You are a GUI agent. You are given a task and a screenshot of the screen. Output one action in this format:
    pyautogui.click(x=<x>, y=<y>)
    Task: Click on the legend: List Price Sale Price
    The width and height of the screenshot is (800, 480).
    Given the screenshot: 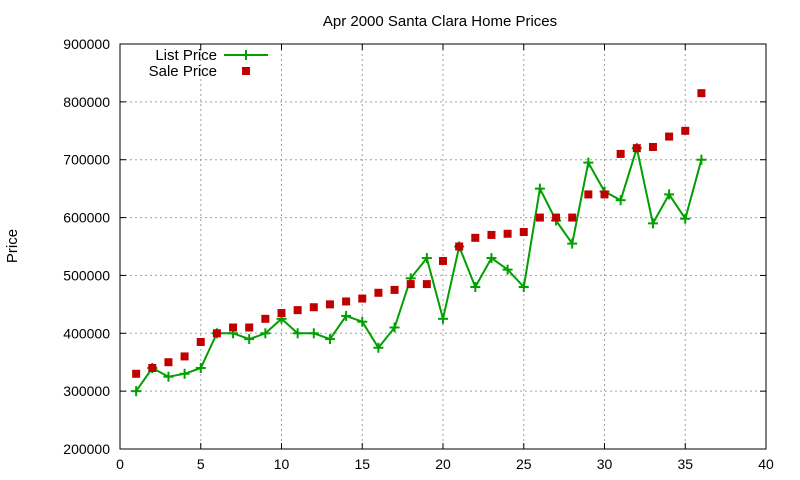 What is the action you would take?
    pyautogui.click(x=208, y=63)
    